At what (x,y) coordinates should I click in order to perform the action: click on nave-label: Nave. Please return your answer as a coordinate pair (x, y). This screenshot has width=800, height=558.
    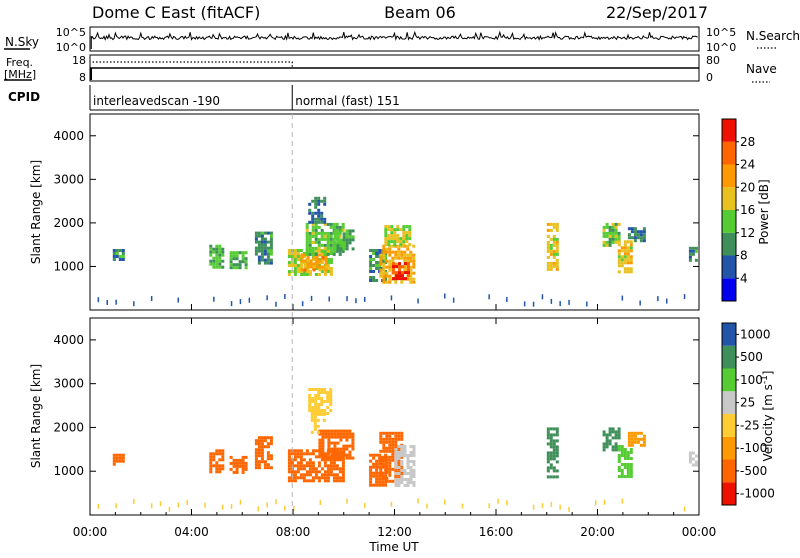
    Looking at the image, I should click on (761, 69).